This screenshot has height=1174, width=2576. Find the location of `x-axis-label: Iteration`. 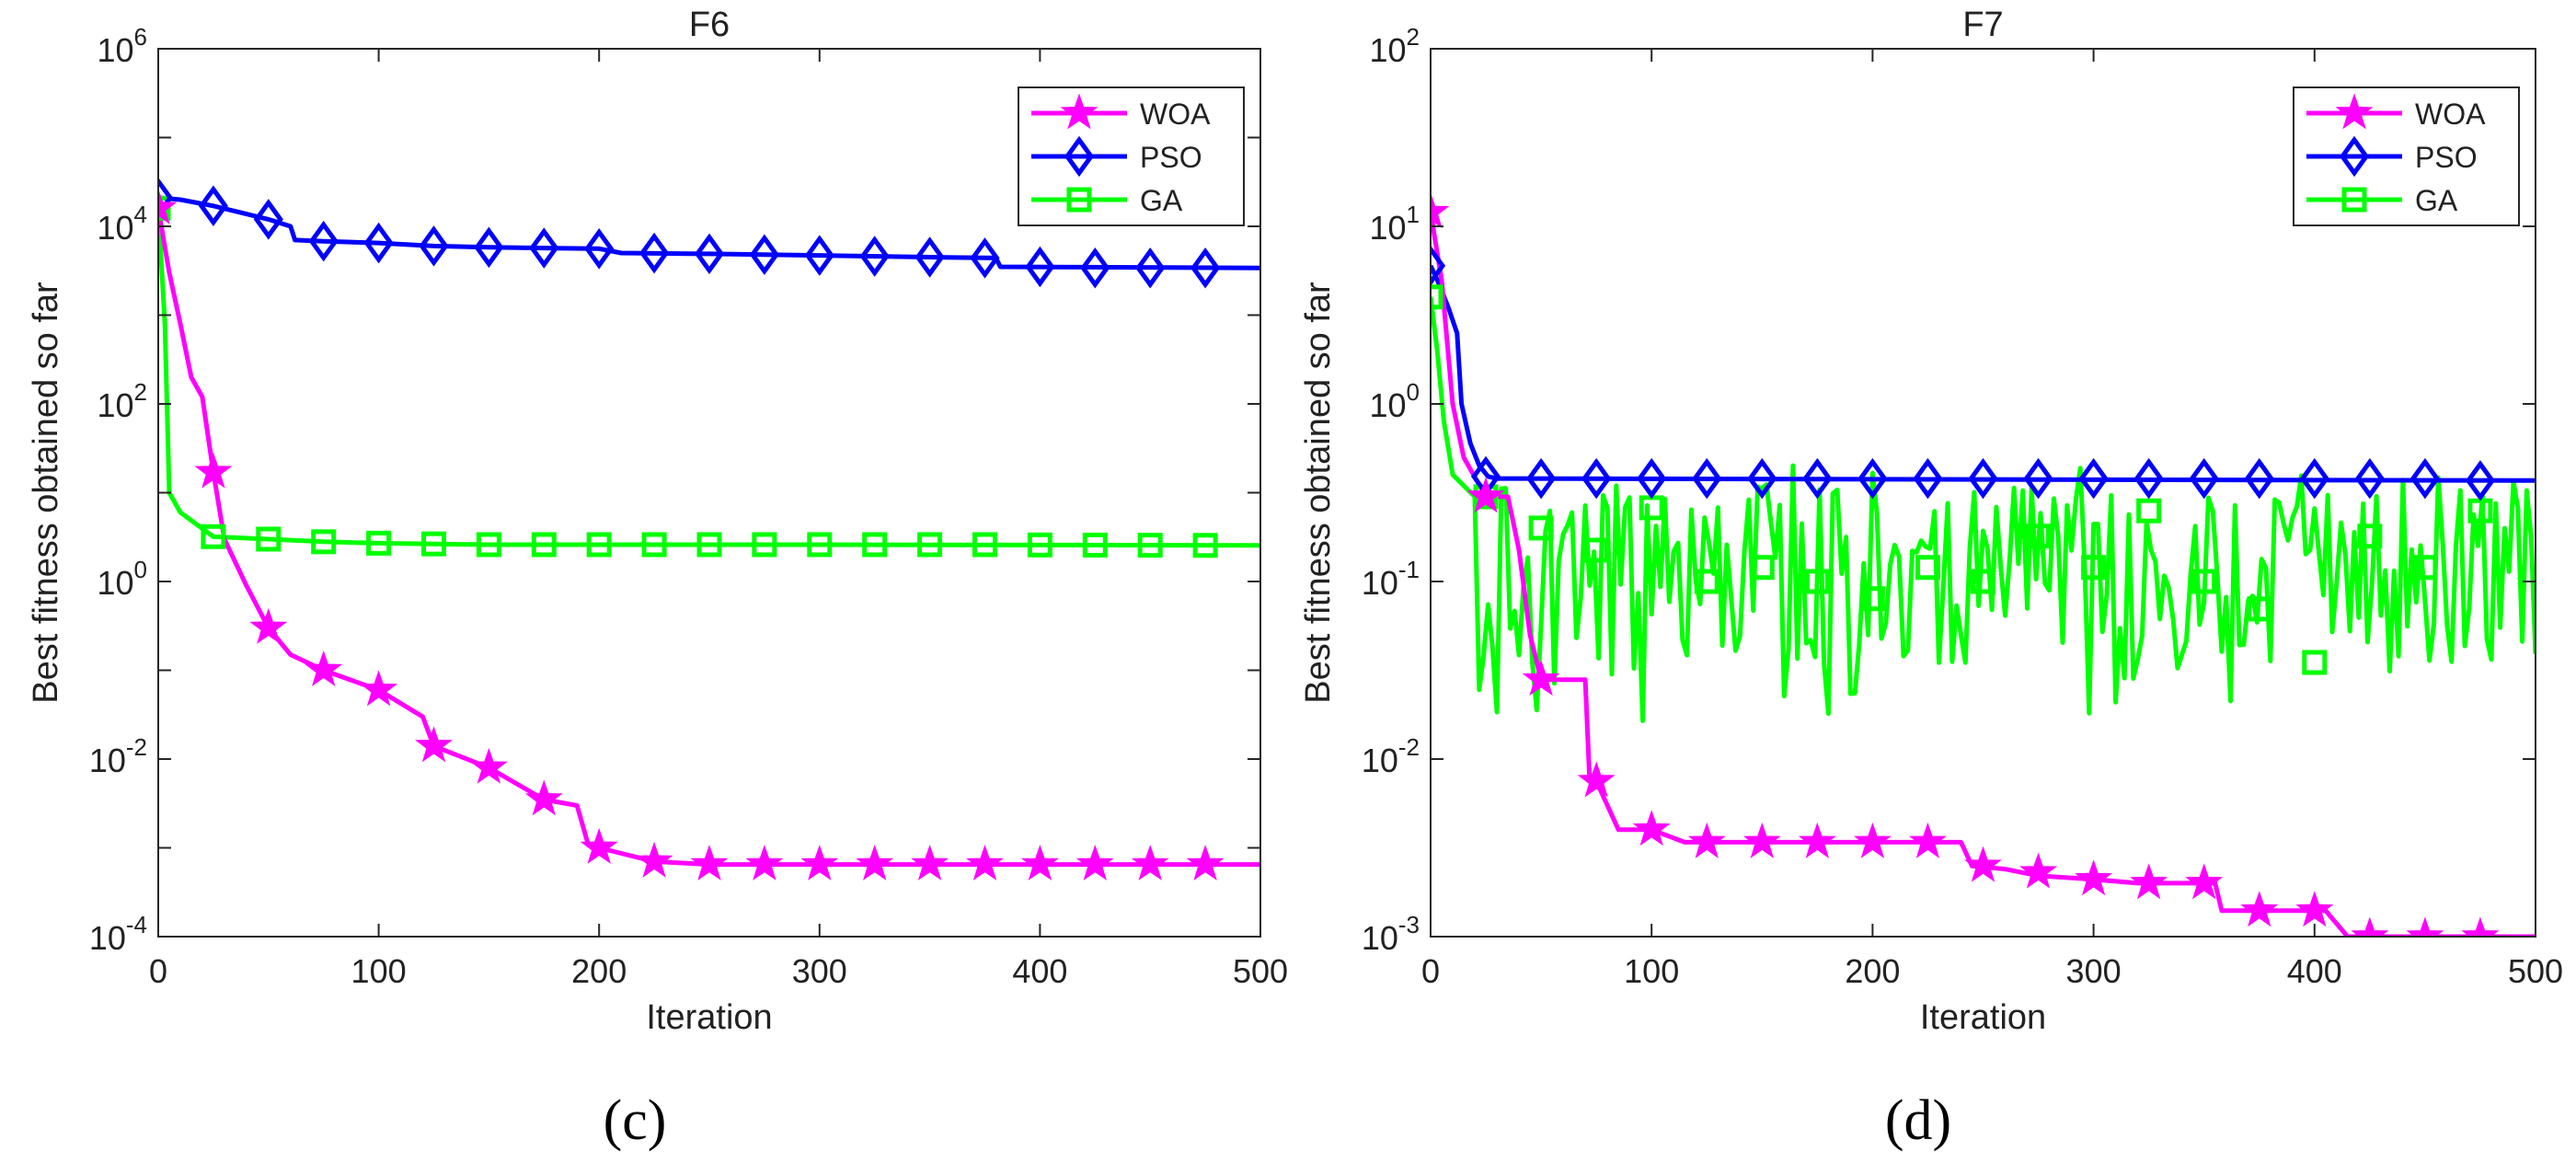

x-axis-label: Iteration is located at coordinates (1983, 1017).